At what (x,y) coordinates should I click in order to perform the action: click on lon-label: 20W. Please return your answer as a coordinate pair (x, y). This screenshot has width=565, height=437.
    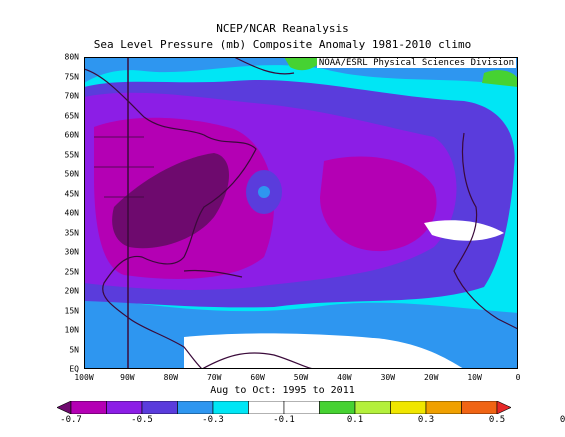
    Looking at the image, I should click on (431, 377).